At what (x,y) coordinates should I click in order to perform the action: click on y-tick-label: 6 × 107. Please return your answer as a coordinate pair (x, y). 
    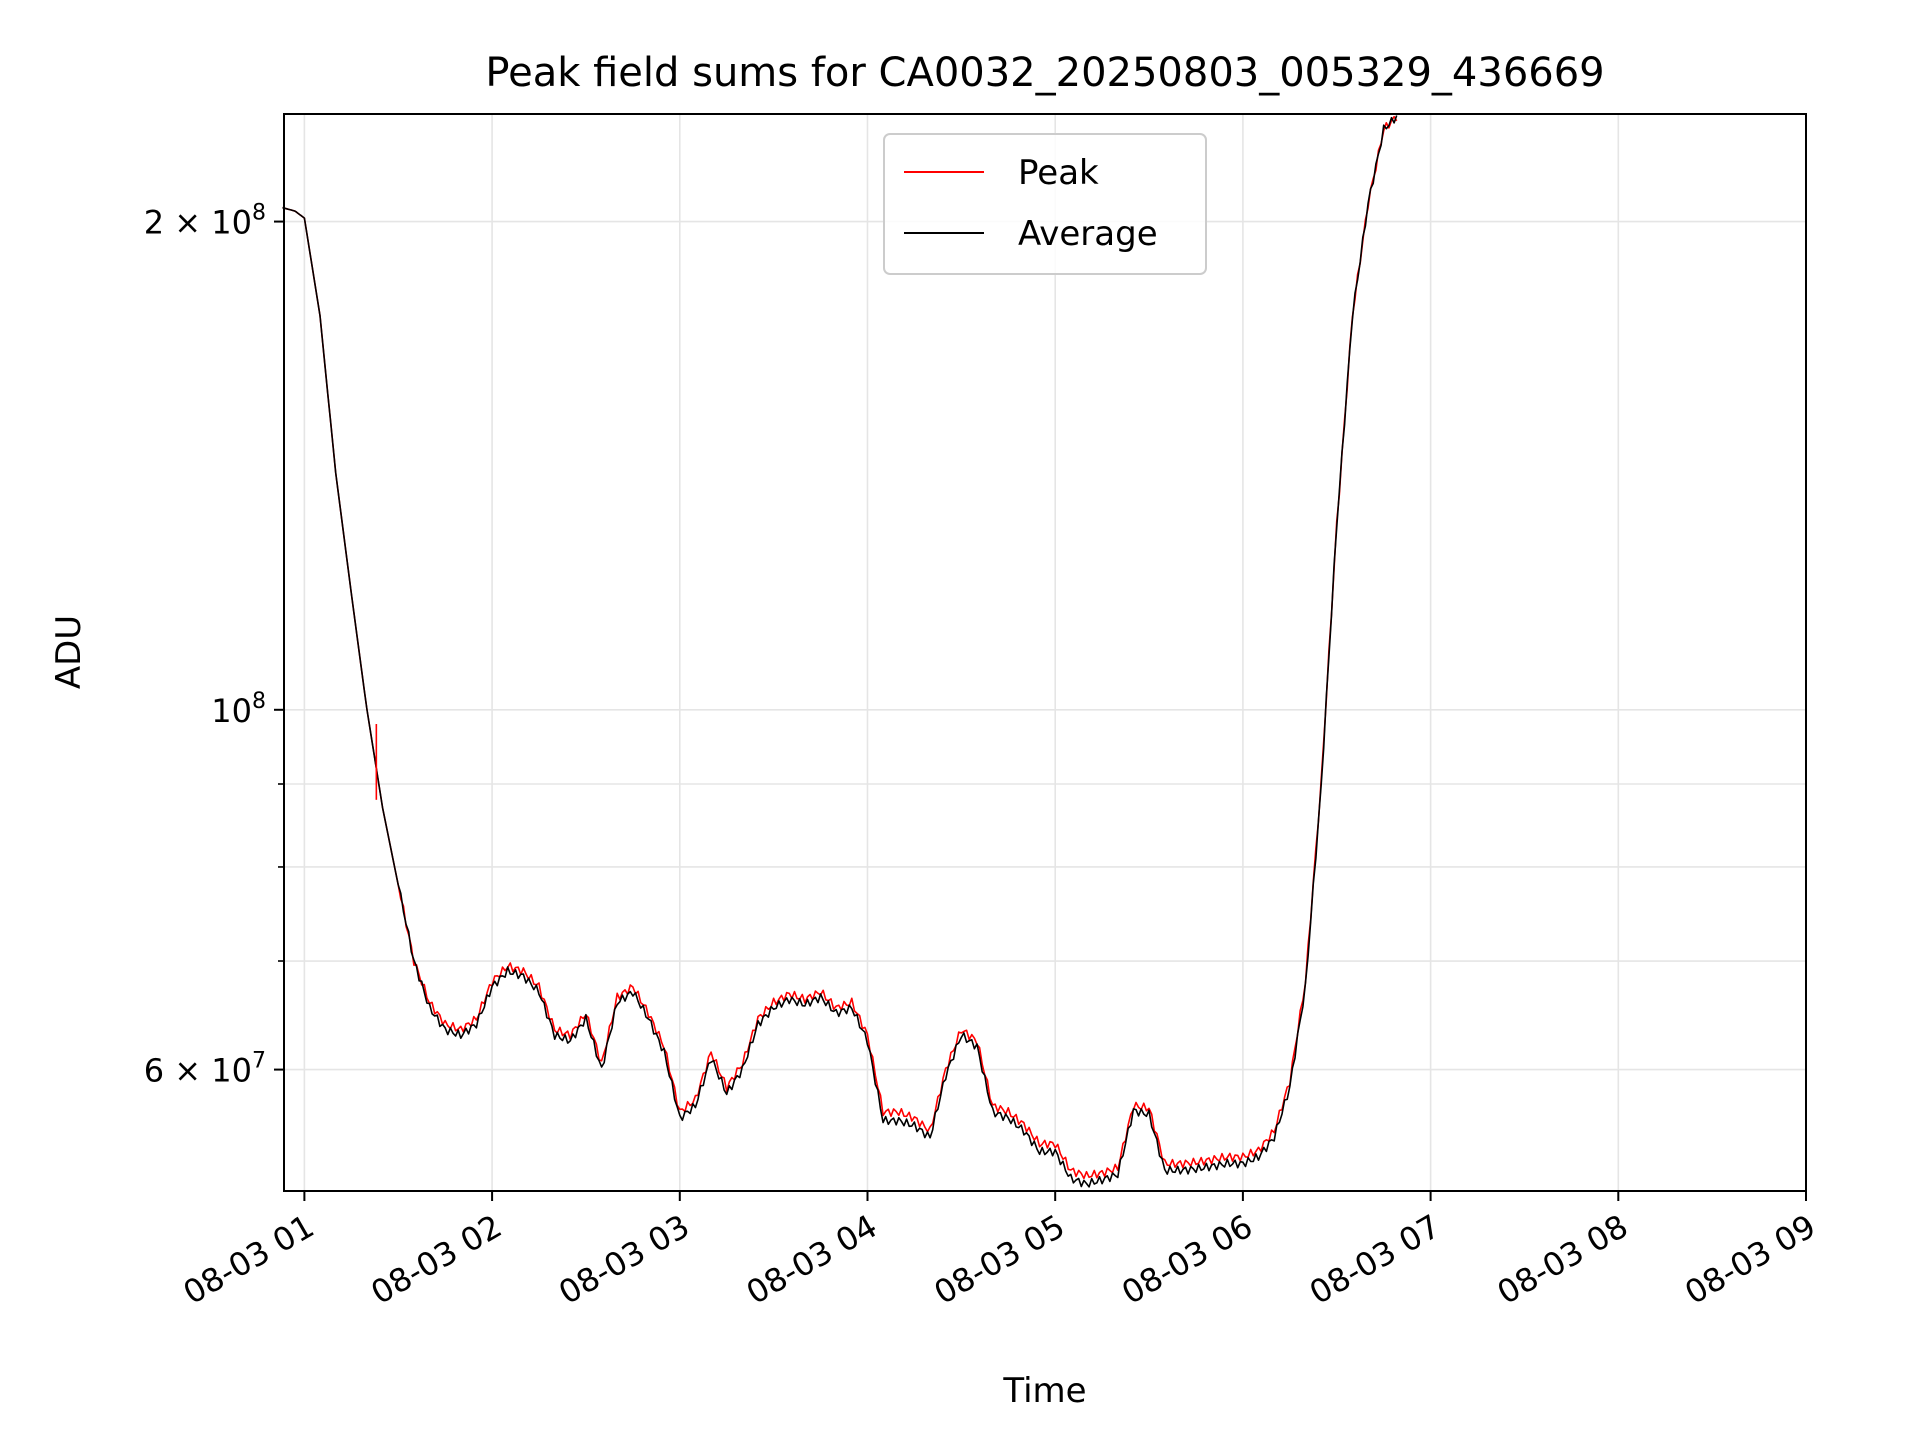
    Looking at the image, I should click on (205, 1069).